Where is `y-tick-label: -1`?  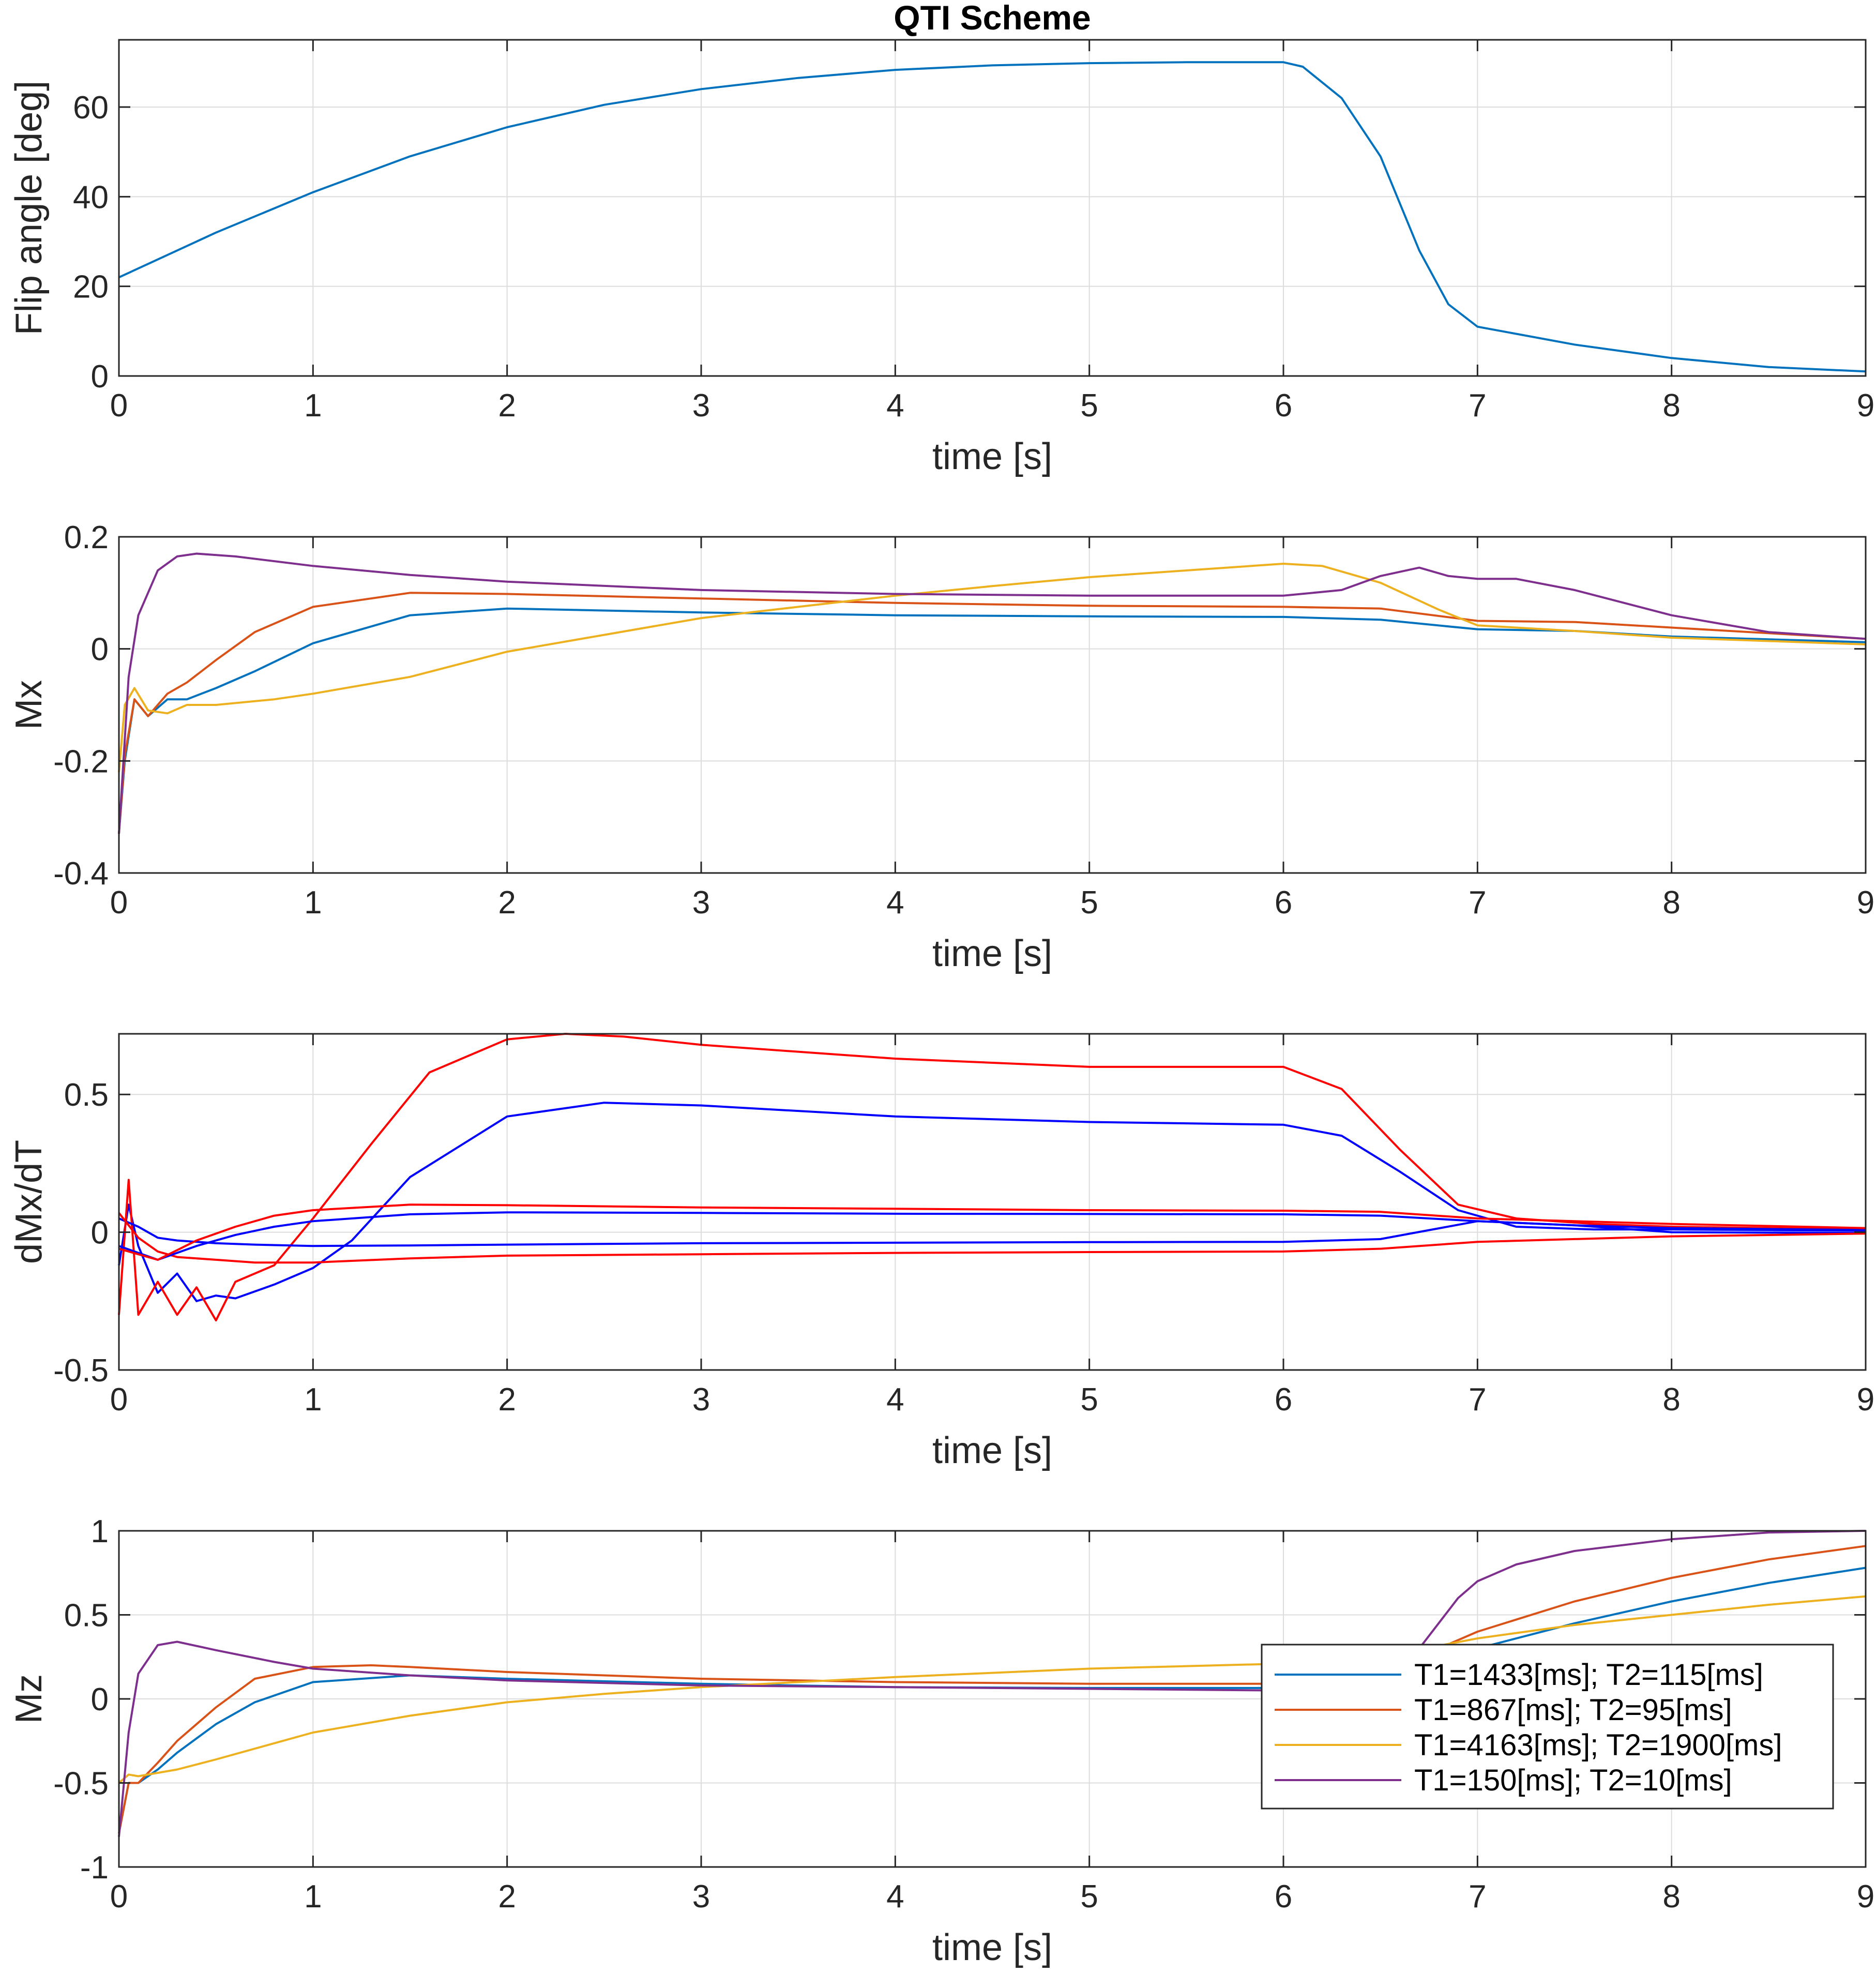
y-tick-label: -1 is located at coordinates (94, 1868).